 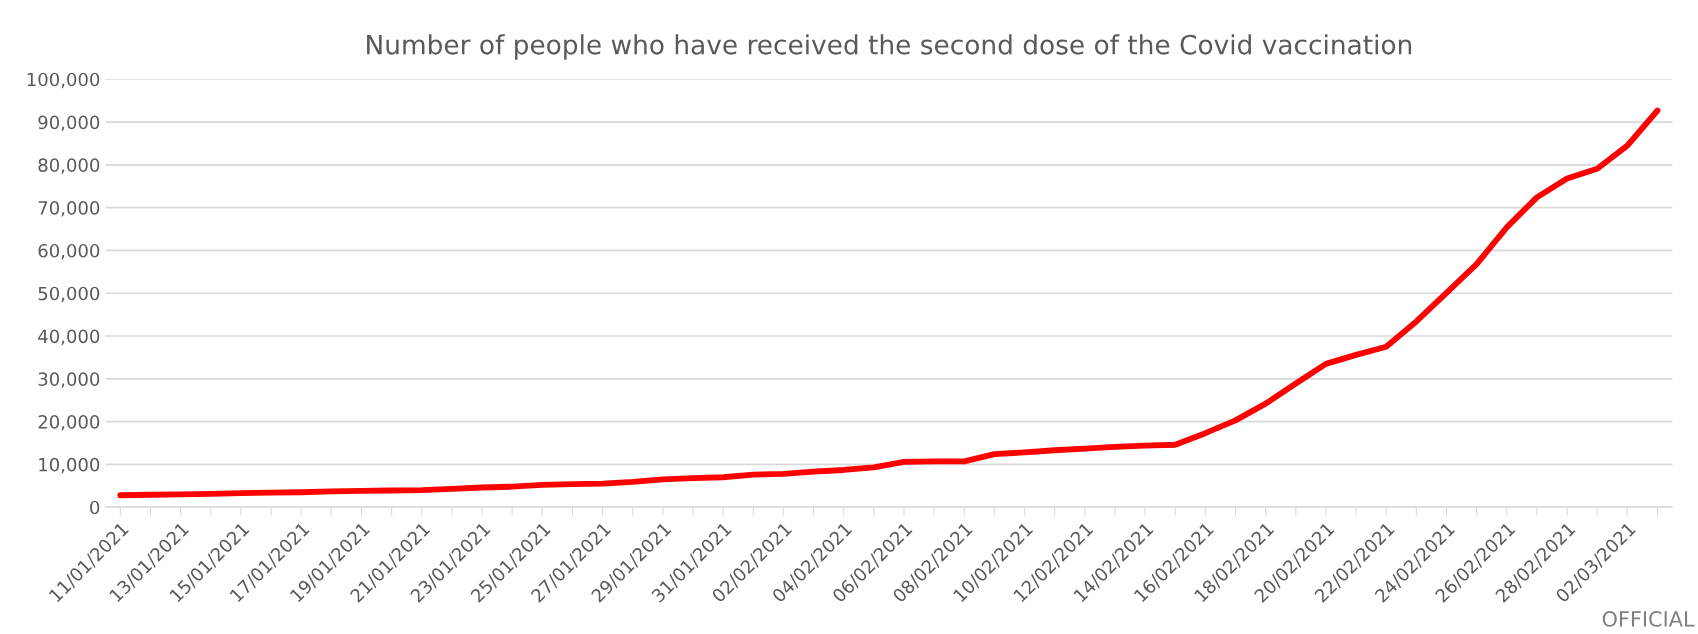 I want to click on y-tick-label: 70,000, so click(x=69, y=209).